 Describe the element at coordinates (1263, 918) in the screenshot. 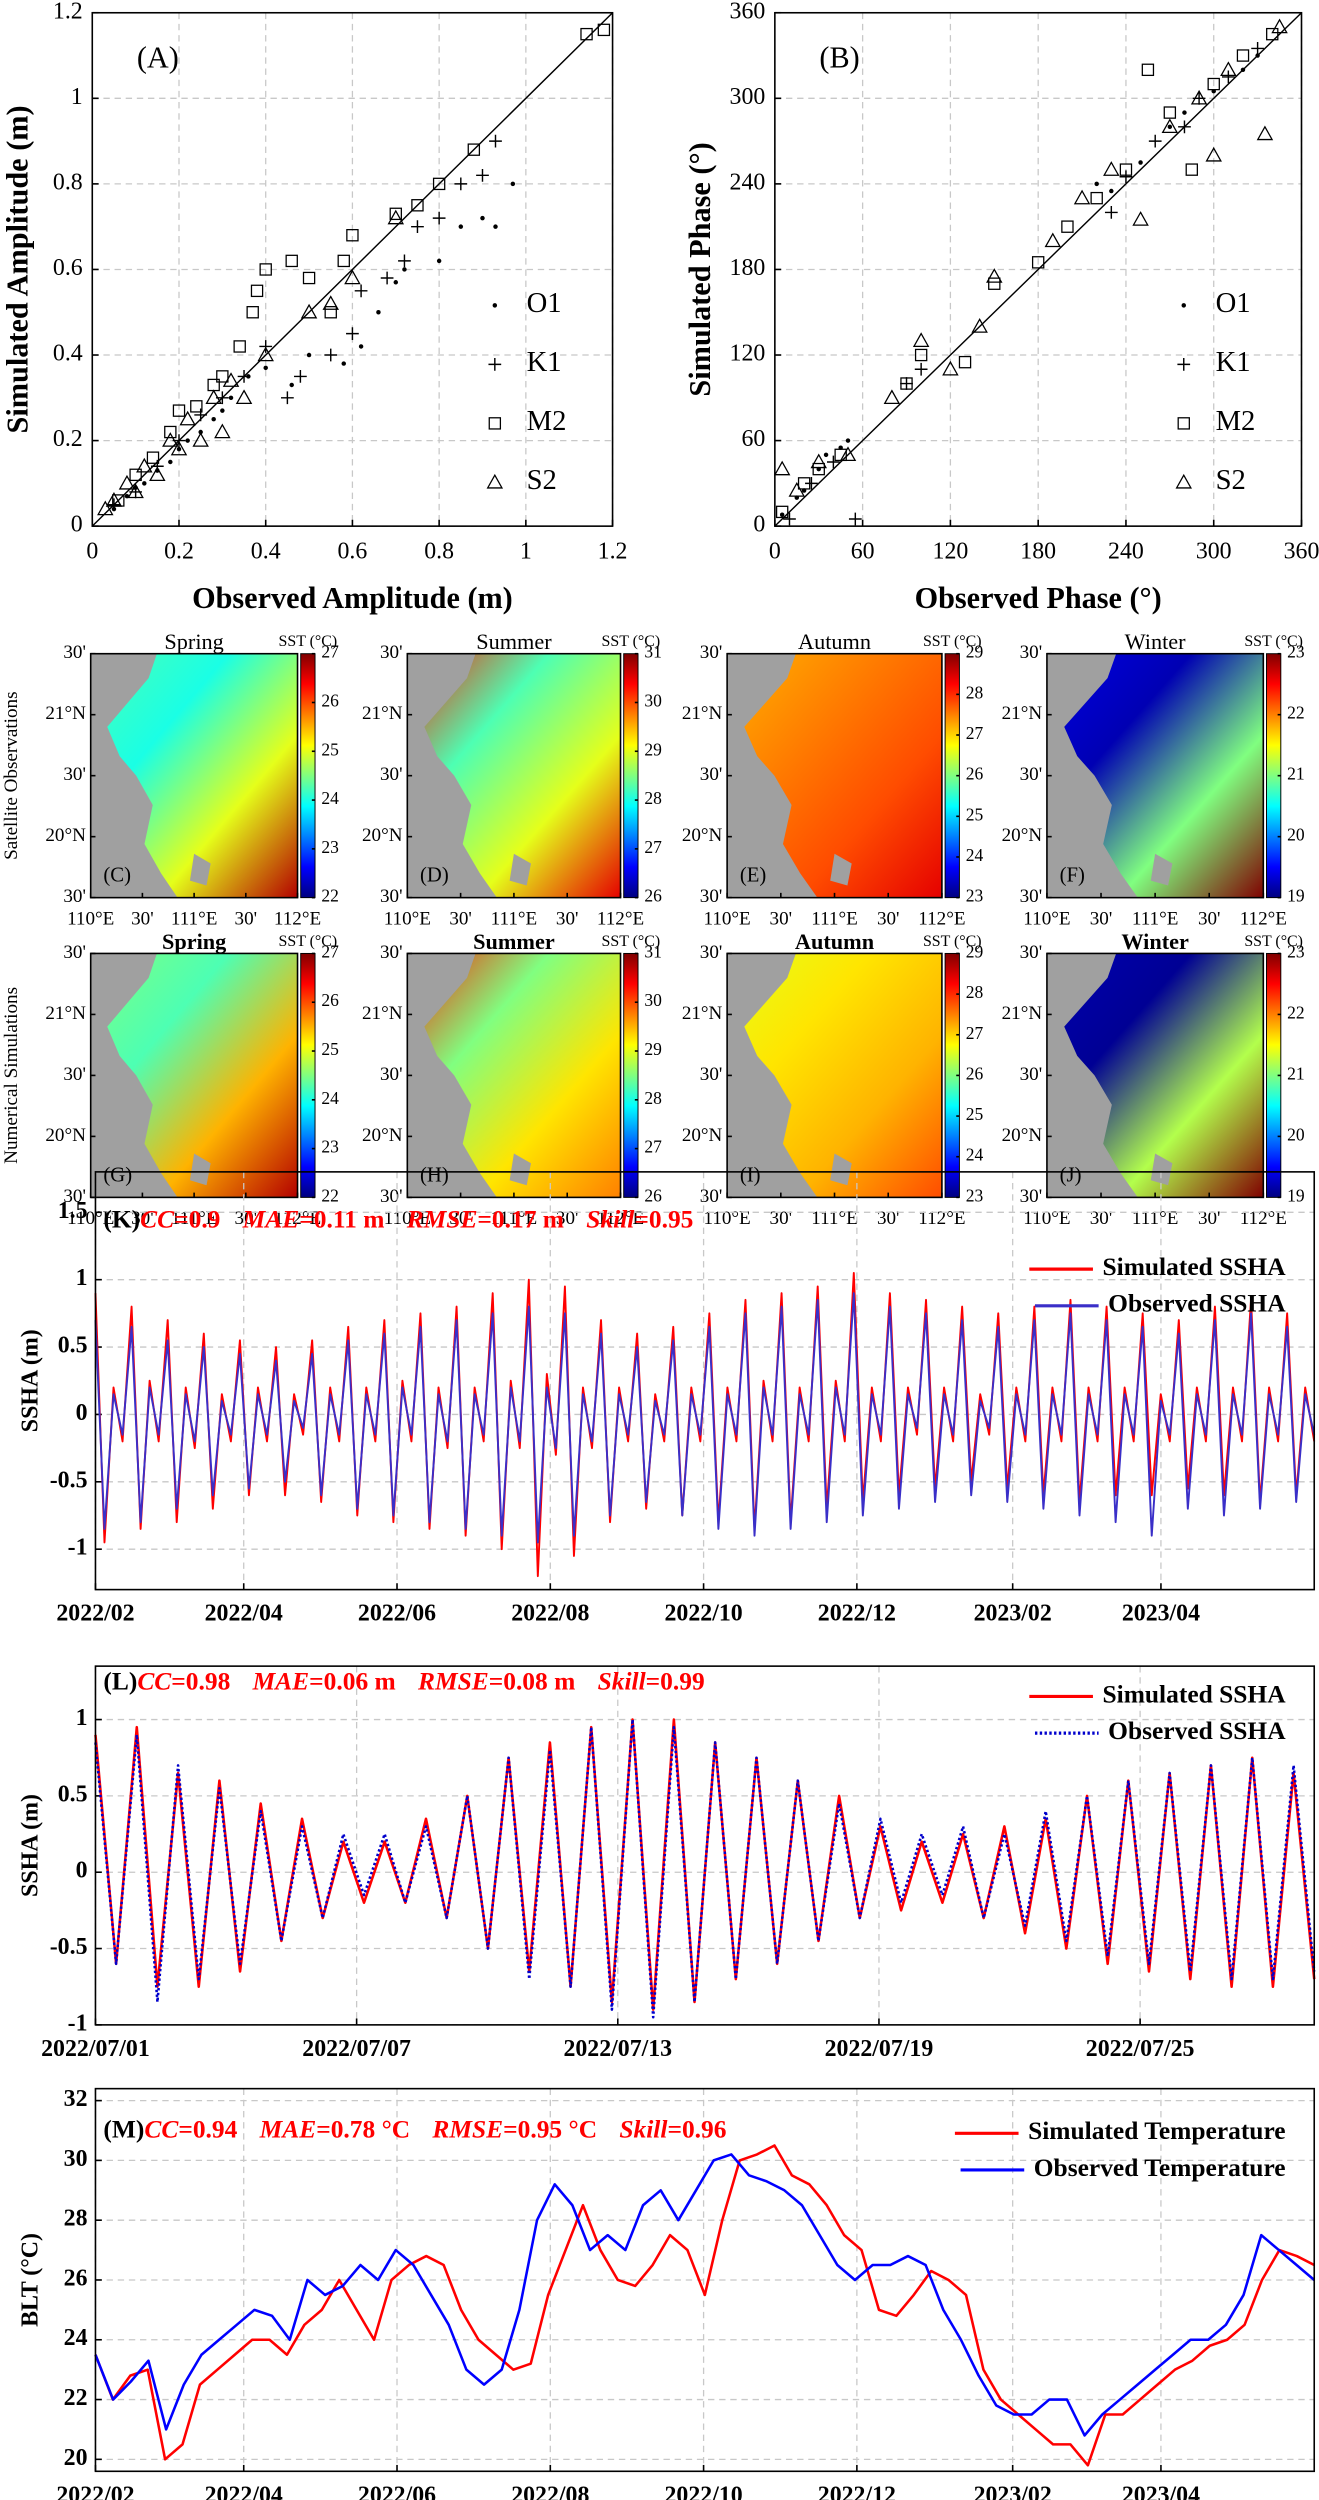

I see `x-tick-label: 112°E` at that location.